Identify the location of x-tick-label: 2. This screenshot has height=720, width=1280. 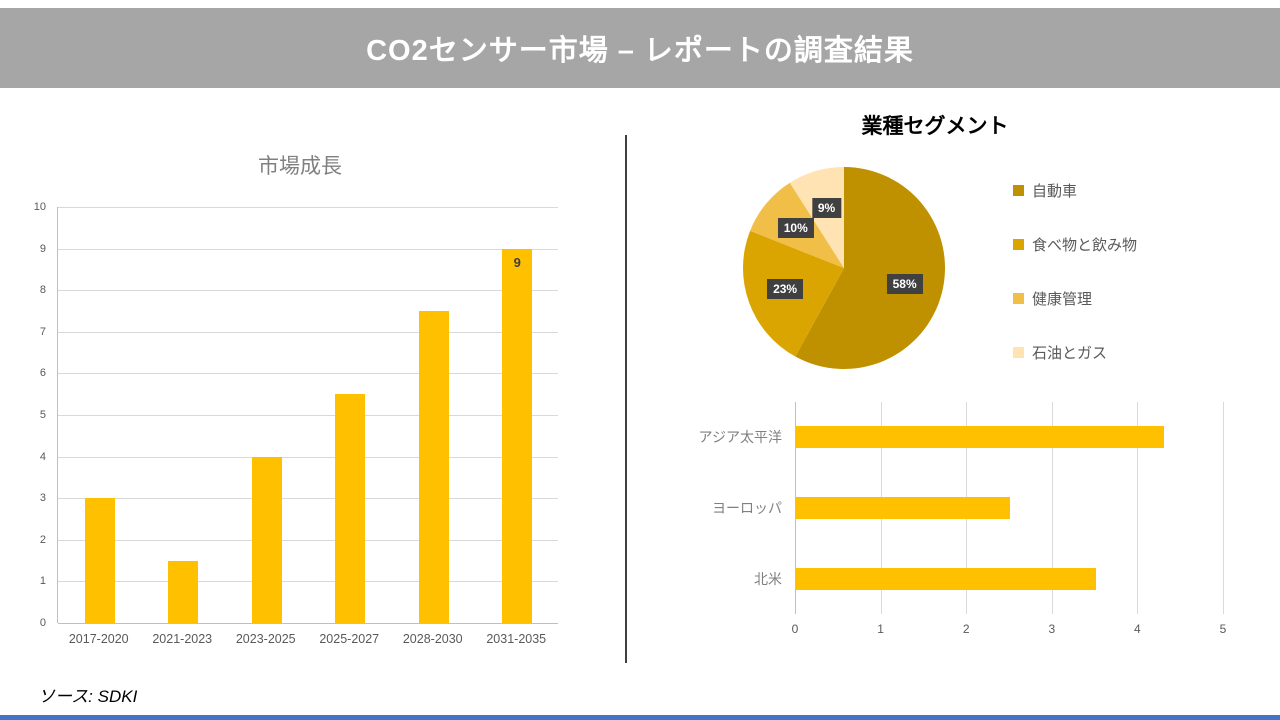
(966, 629).